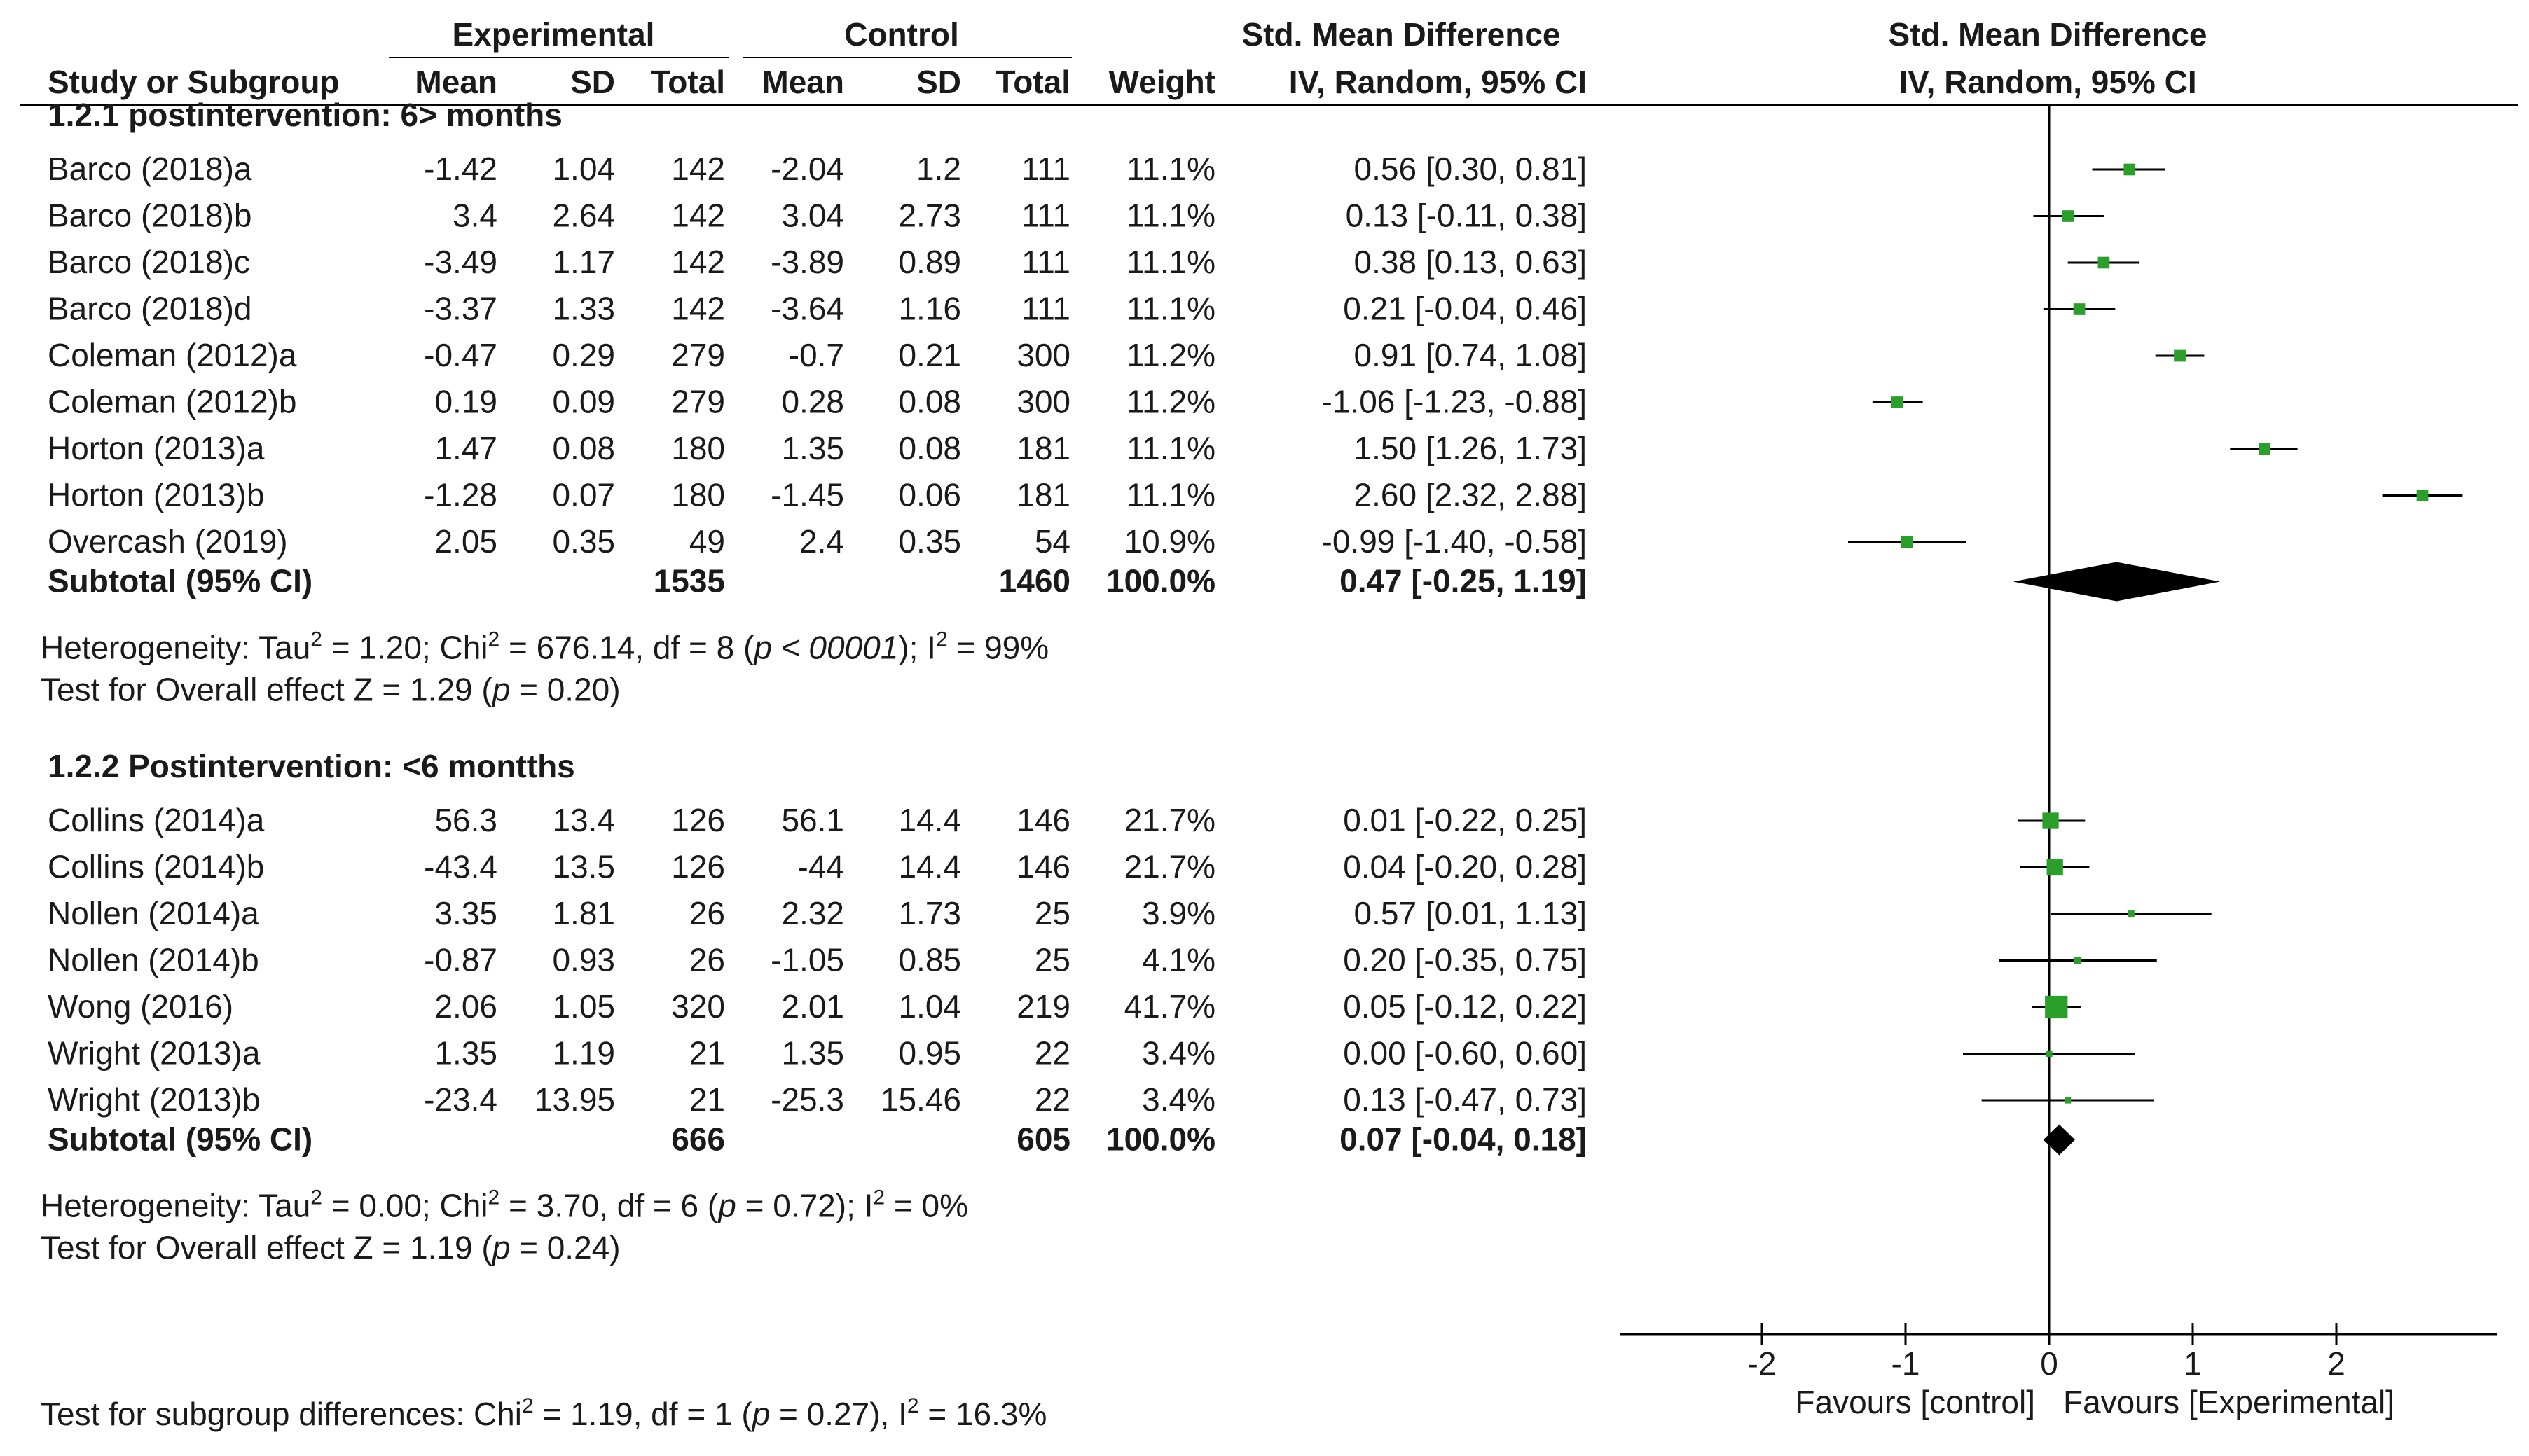 This screenshot has height=1456, width=2529. I want to click on subtotal-total-experimental: 666, so click(698, 1139).